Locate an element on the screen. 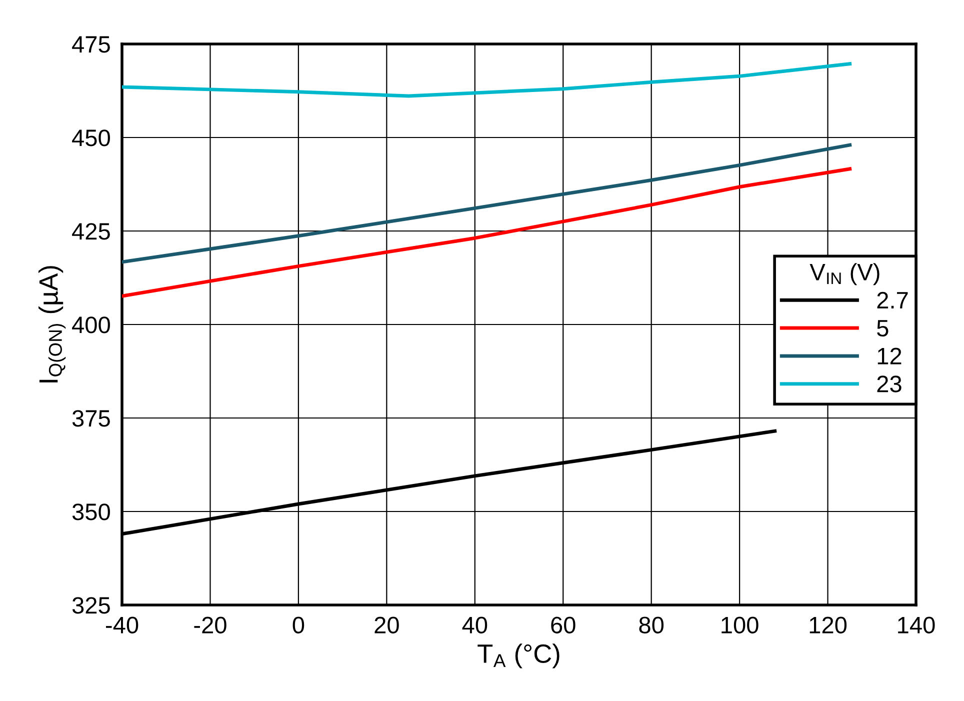 The height and width of the screenshot is (701, 964). x-tick-label: 40 is located at coordinates (475, 625).